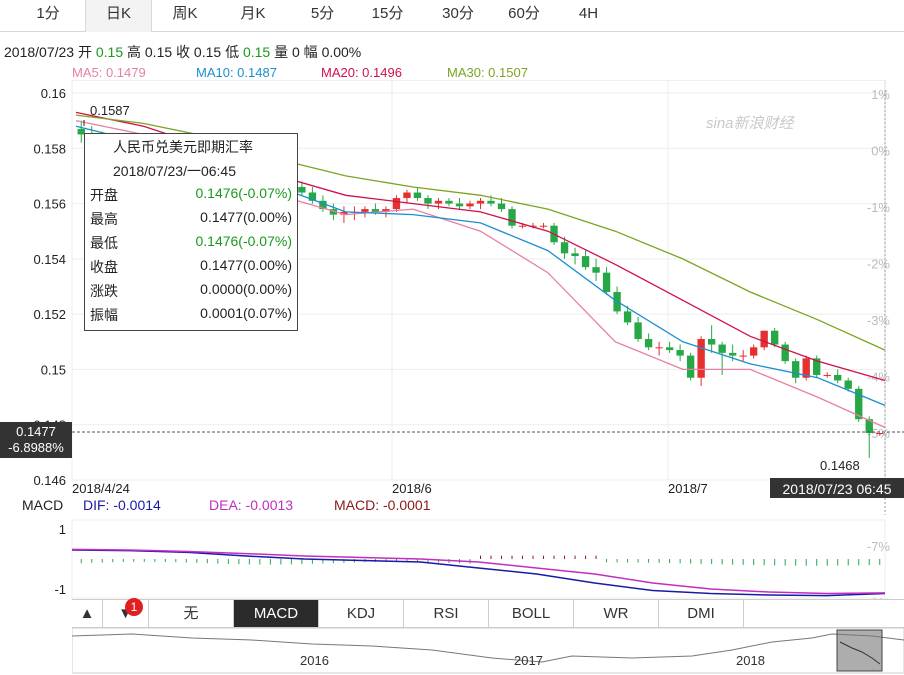  Describe the element at coordinates (879, 377) in the screenshot. I see `pct-tick: -4%` at that location.